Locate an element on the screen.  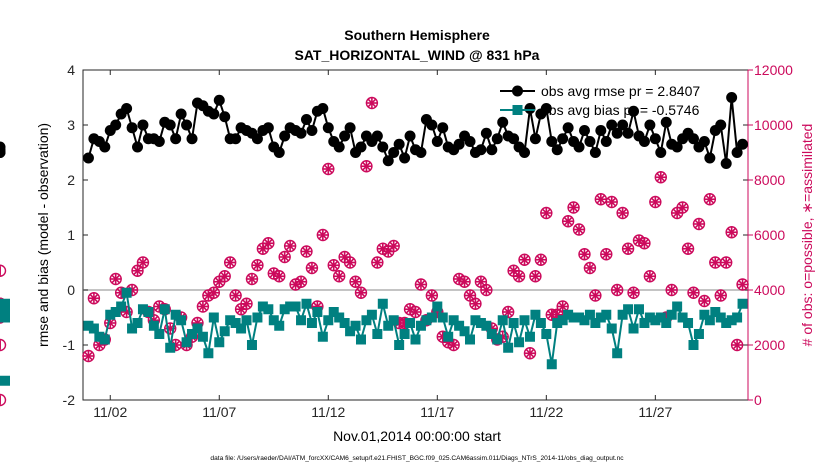
x-tick-label: 11/12 is located at coordinates (328, 412).